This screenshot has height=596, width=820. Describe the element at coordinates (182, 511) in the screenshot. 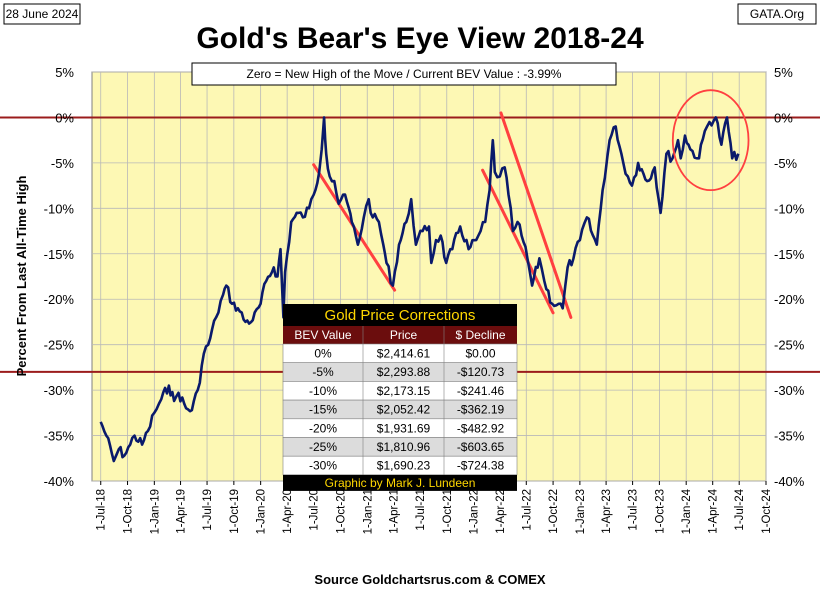

I see `x-tick-label: 1-Apr-19` at that location.